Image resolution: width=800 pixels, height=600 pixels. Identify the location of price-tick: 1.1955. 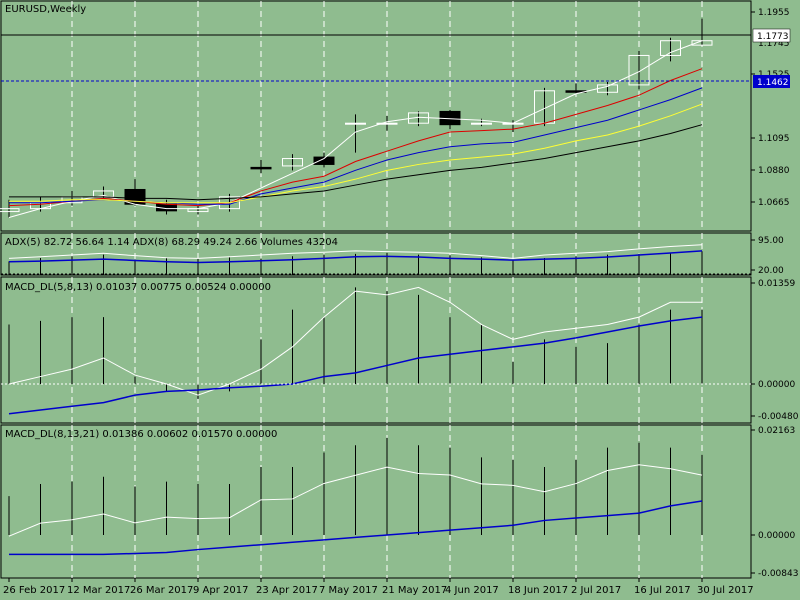
(774, 13).